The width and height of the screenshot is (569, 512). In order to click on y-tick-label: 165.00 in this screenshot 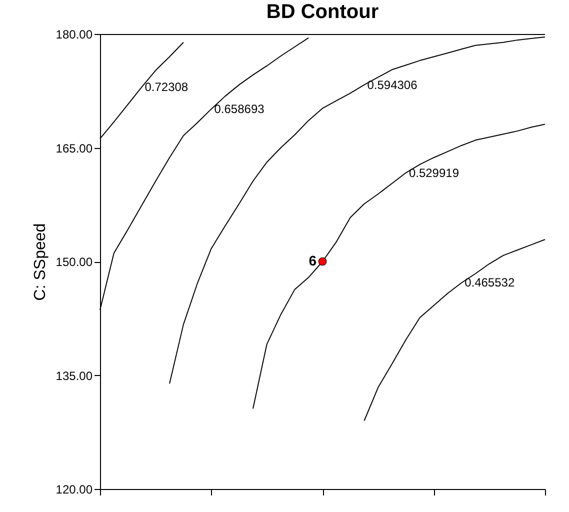, I will do `click(74, 148)`.